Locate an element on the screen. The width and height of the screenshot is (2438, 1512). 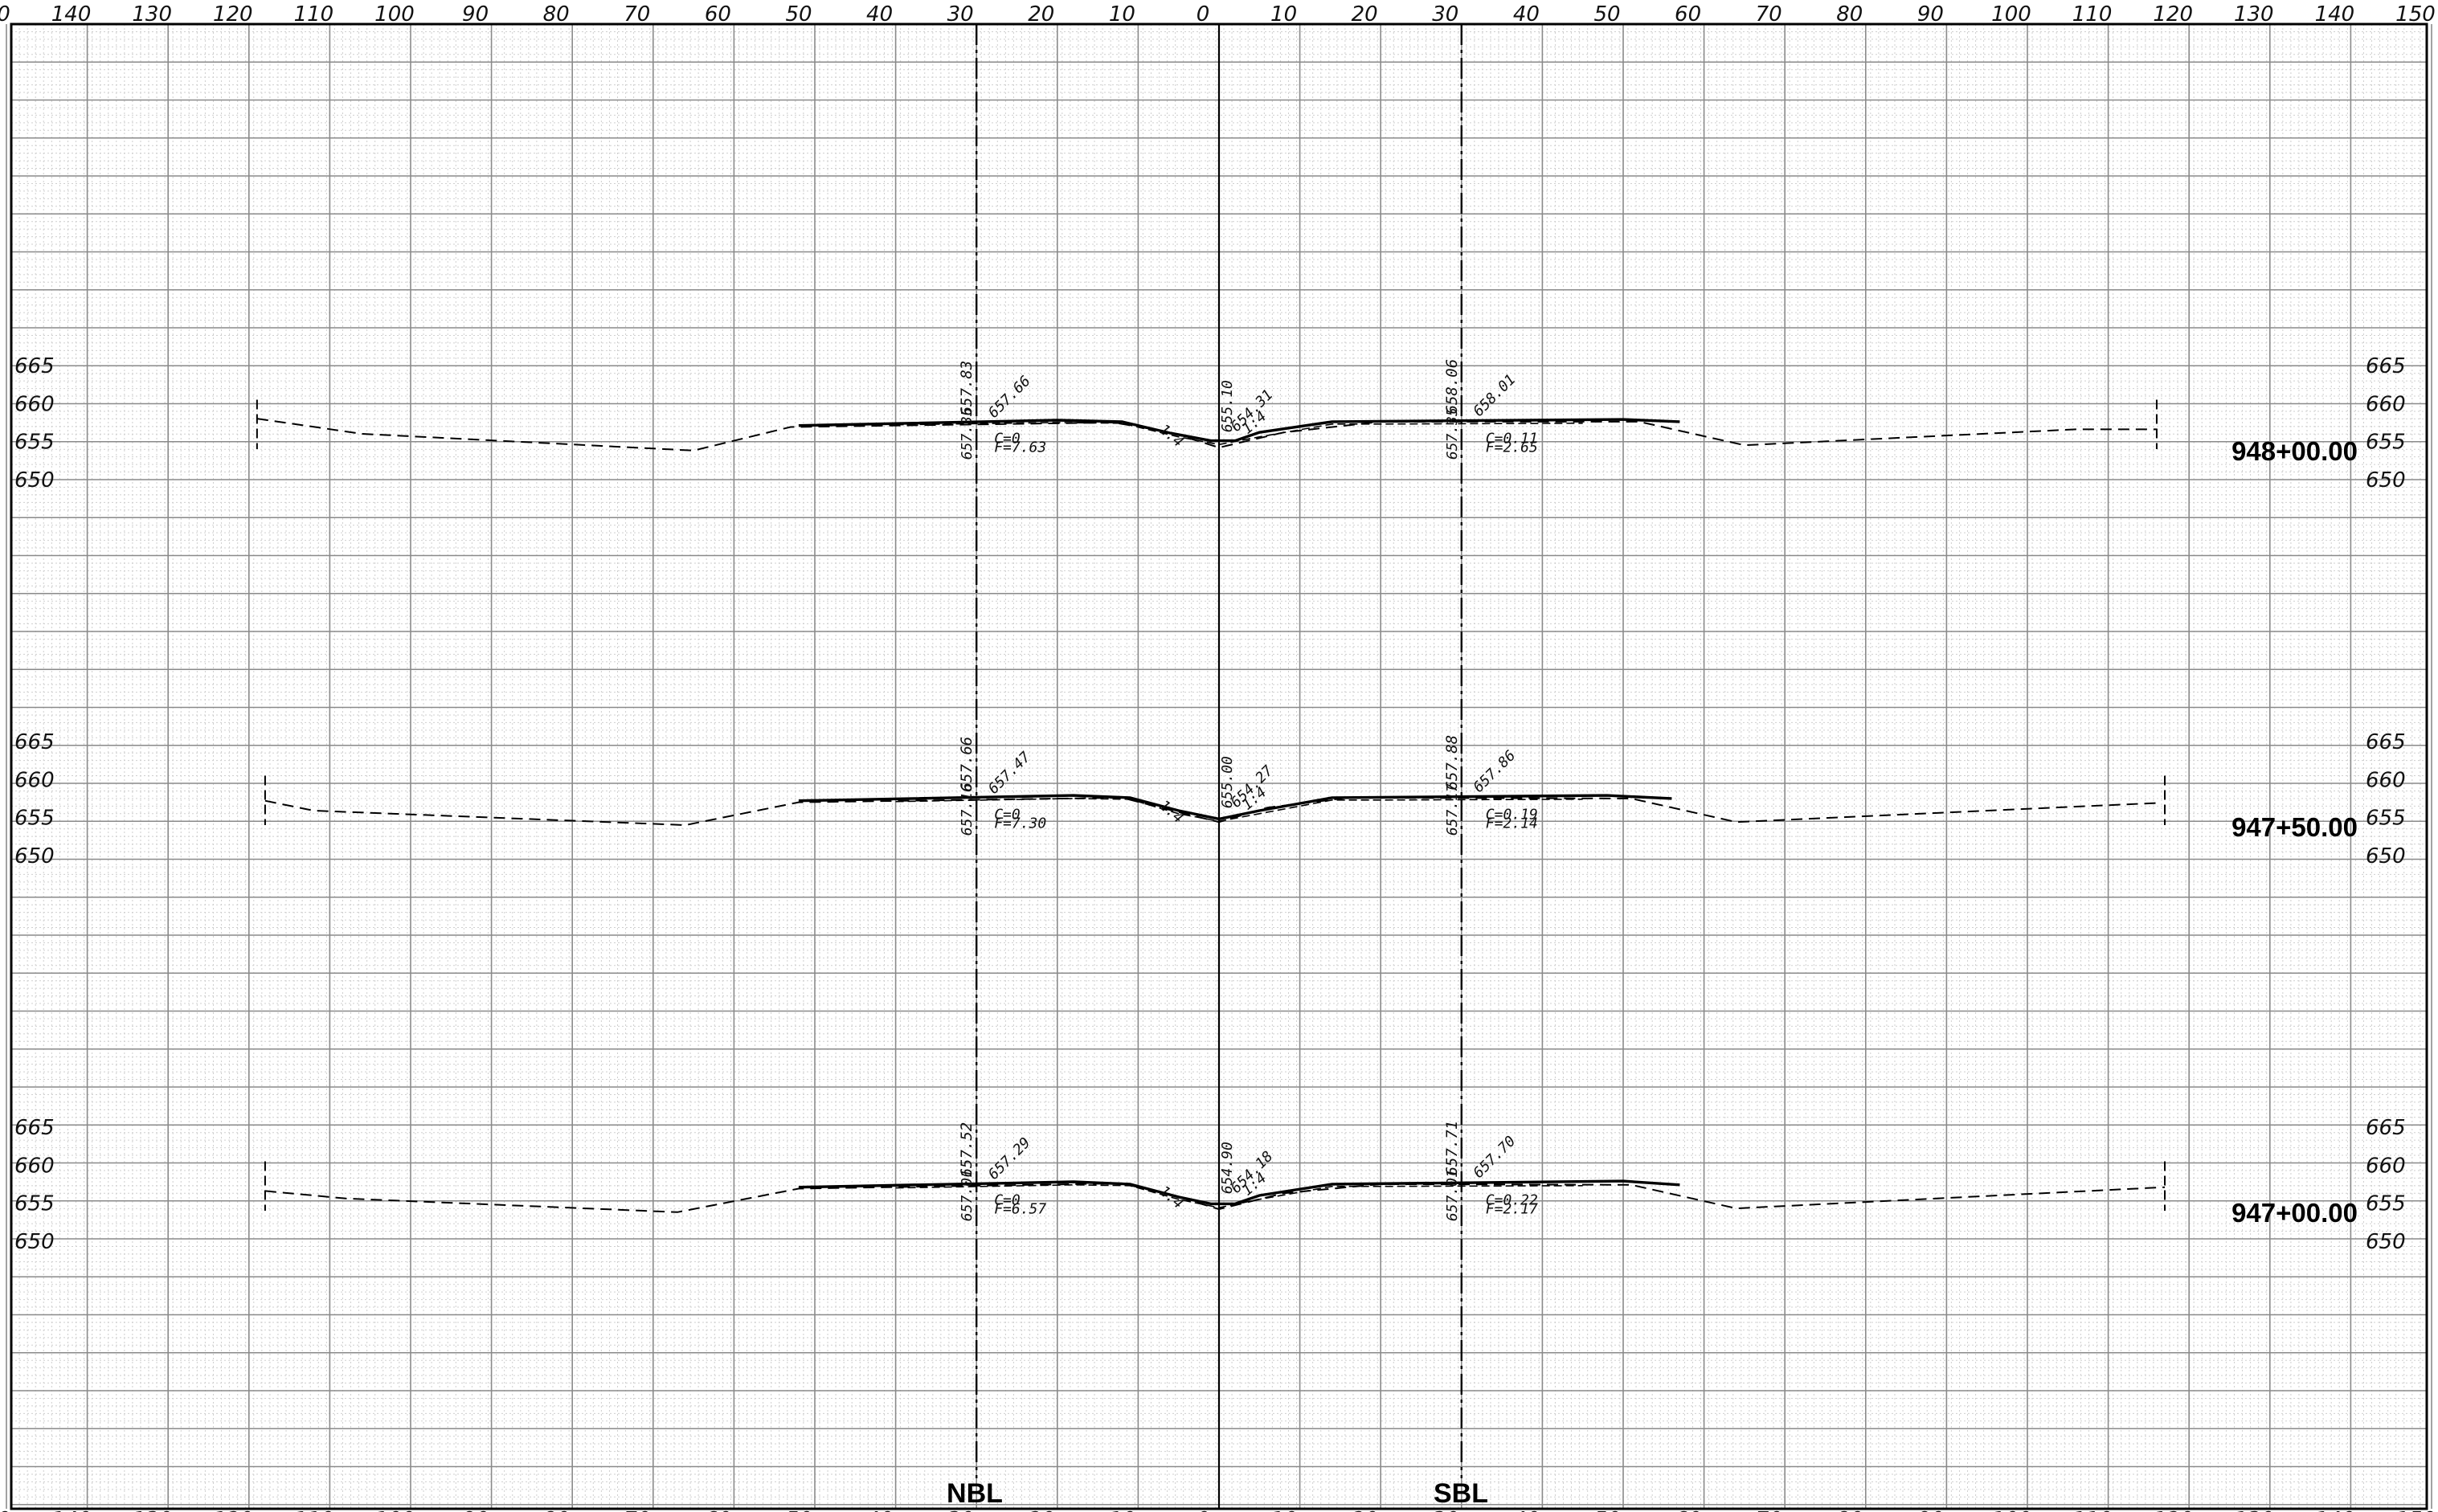
x-tick-bottom: 130 is located at coordinates (2254, 1510).